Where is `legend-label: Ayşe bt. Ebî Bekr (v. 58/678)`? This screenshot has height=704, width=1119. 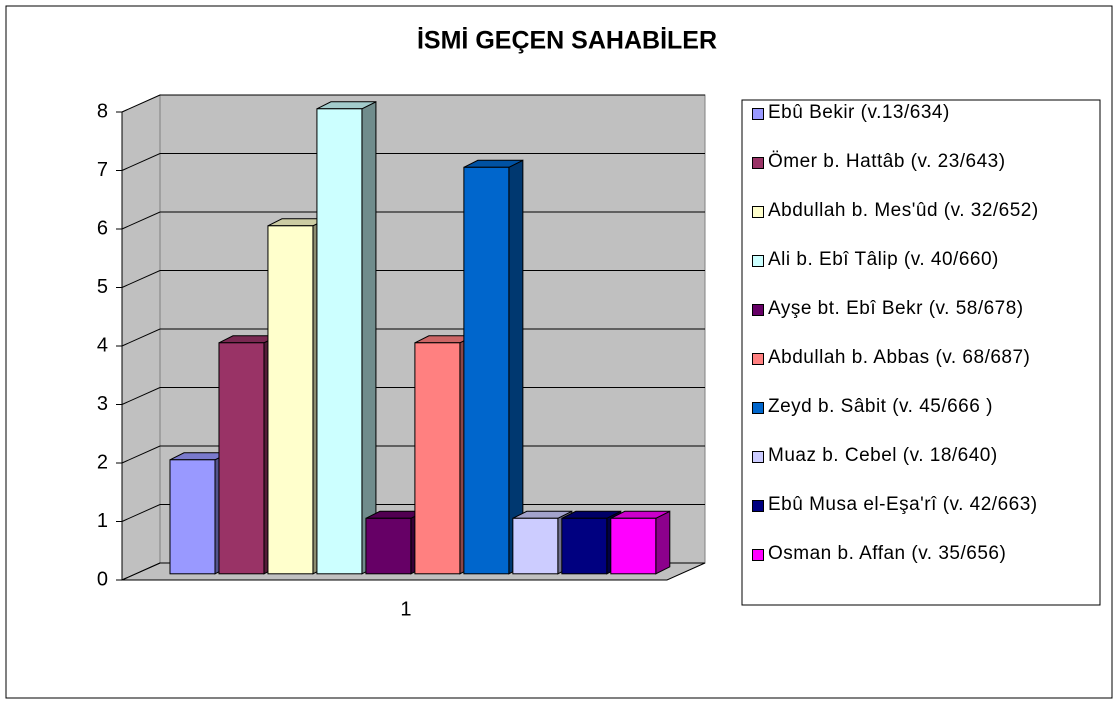
legend-label: Ayşe bt. Ebî Bekr (v. 58/678) is located at coordinates (896, 308).